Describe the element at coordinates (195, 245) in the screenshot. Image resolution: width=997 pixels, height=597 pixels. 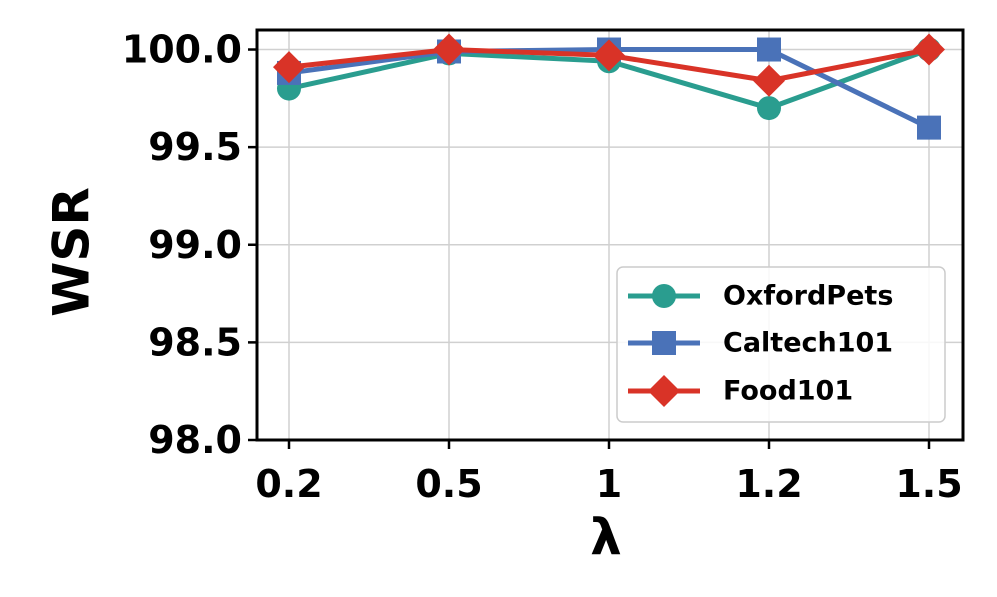
I see `y-tick-label: 99.0` at that location.